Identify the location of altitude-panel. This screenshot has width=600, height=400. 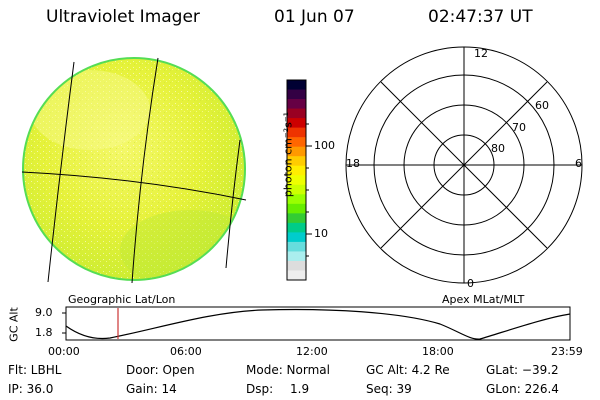
(316, 323).